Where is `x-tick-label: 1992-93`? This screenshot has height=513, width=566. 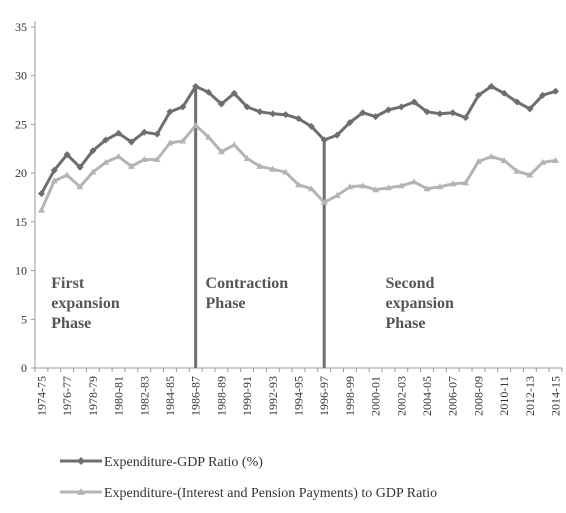 x-tick-label: 1992-93 is located at coordinates (273, 396).